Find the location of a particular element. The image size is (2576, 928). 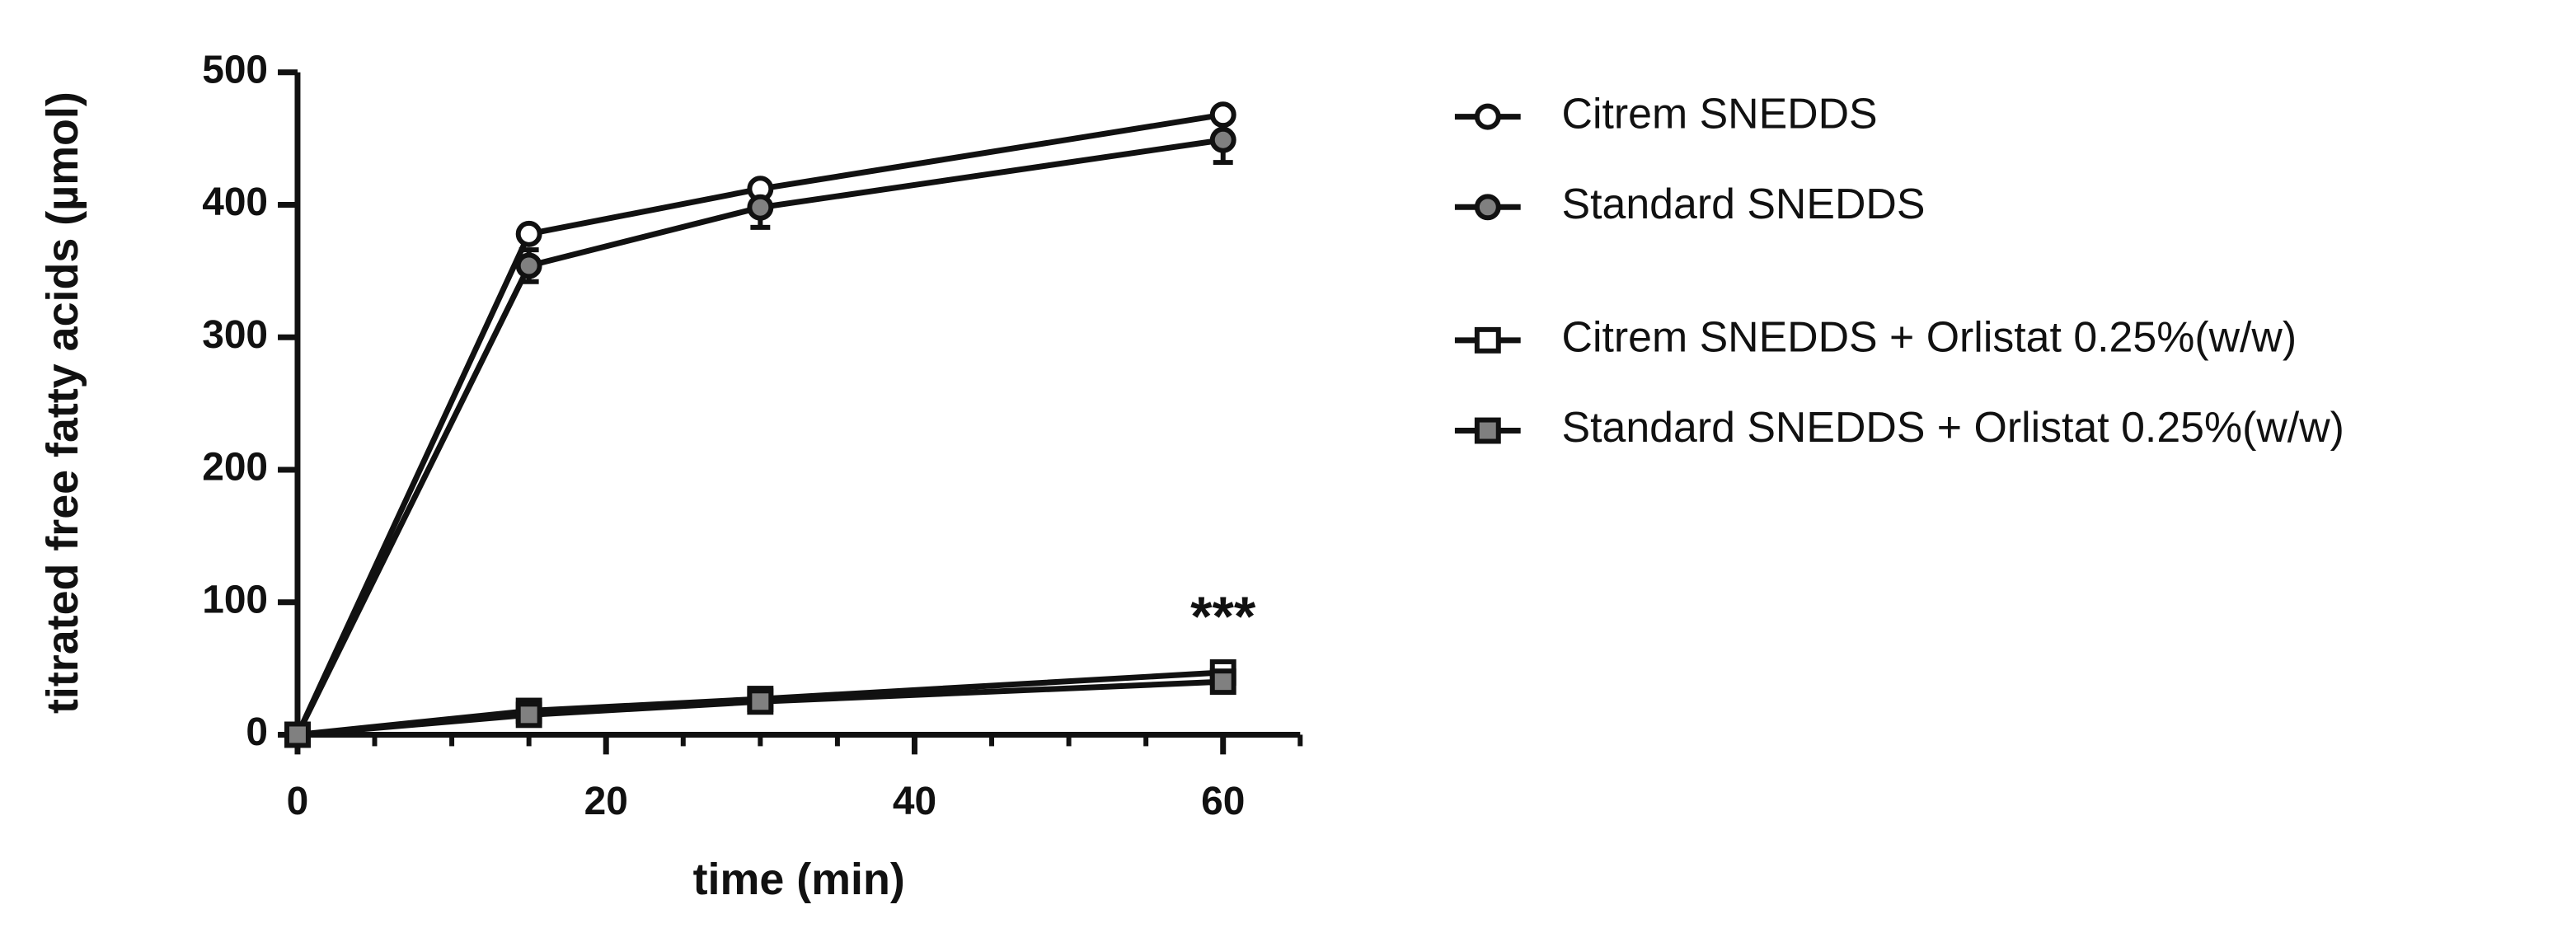

x-tick-label: 20 is located at coordinates (606, 802).